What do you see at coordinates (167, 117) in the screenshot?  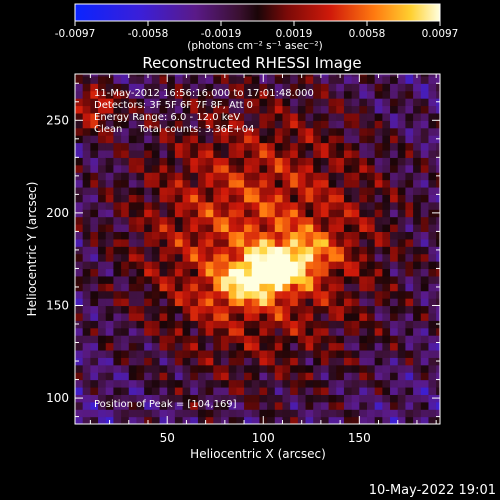 I see `annotation-energy-range: Energy Range: 6.0 - 12.0 keV` at bounding box center [167, 117].